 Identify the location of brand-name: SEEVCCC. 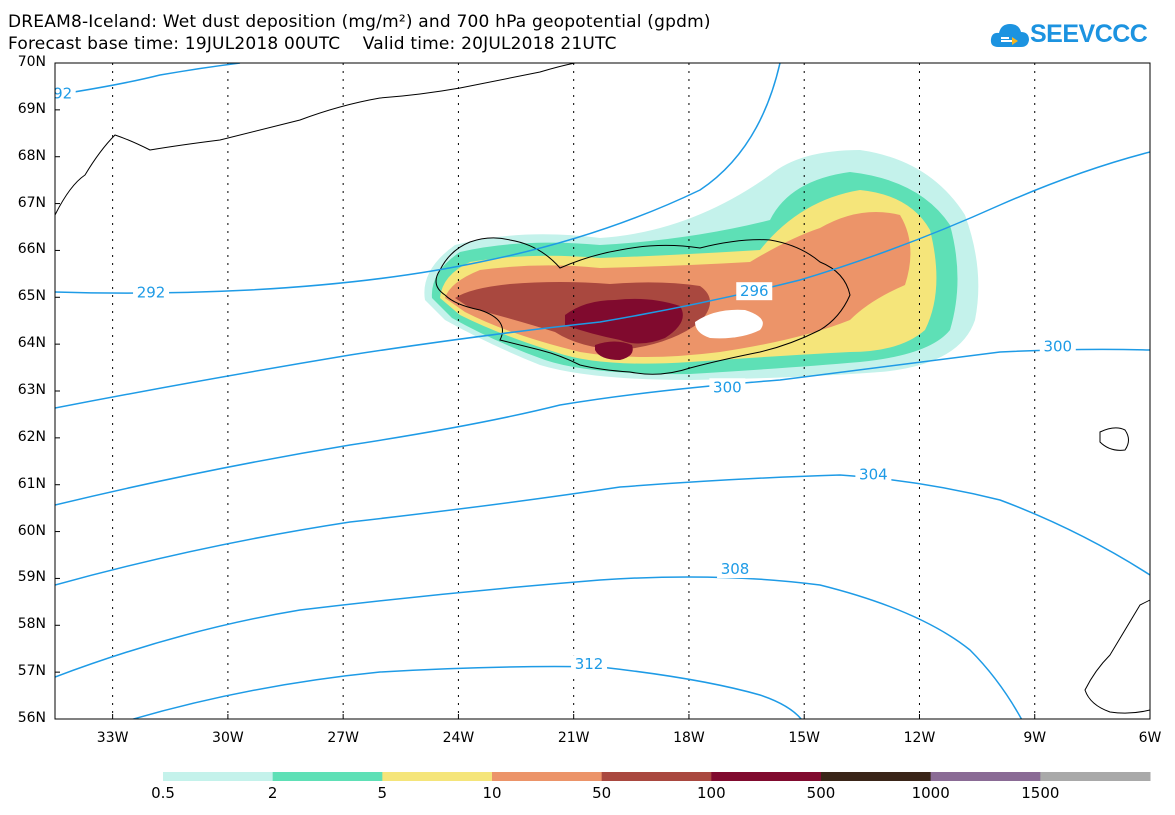
(1089, 34).